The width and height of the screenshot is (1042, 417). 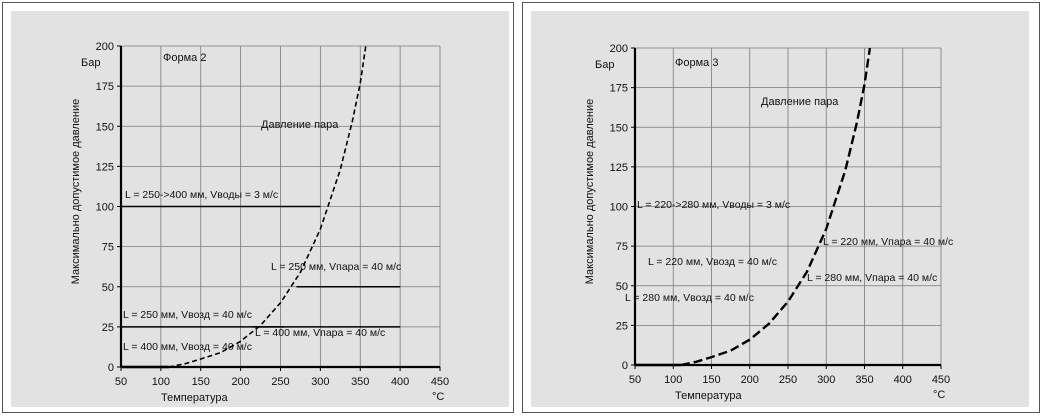 I want to click on limit-line-label: L = 250->400 мм, Vводы = 3 м/с, so click(x=201, y=195).